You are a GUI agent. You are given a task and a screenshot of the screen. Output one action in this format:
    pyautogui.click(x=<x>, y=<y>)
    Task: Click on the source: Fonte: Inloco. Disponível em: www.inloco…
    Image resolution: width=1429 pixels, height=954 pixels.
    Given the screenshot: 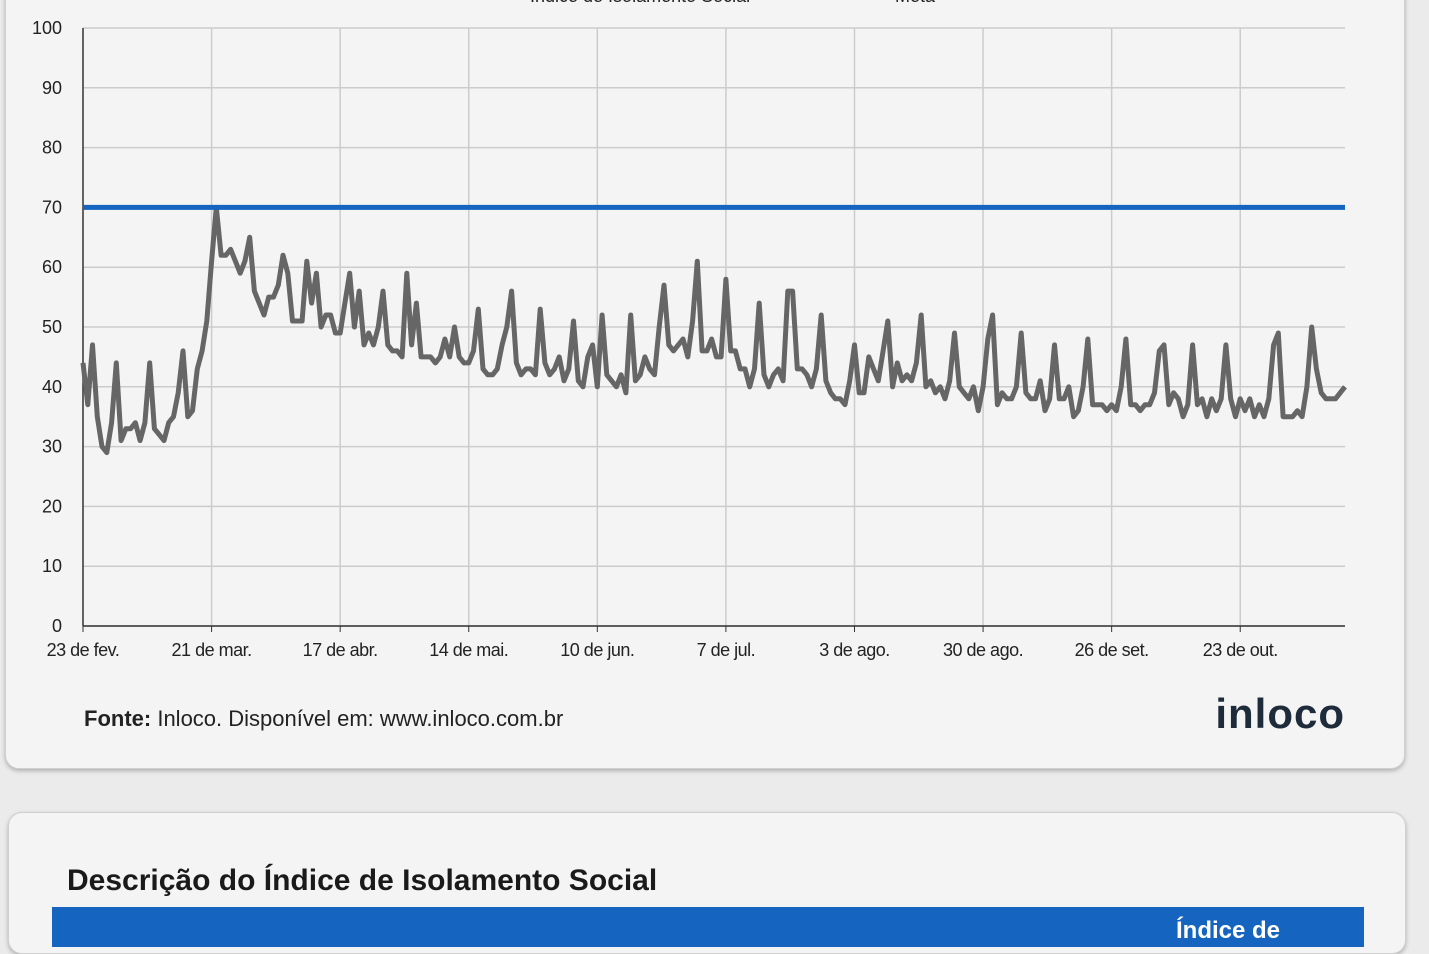 What is the action you would take?
    pyautogui.click(x=323, y=719)
    